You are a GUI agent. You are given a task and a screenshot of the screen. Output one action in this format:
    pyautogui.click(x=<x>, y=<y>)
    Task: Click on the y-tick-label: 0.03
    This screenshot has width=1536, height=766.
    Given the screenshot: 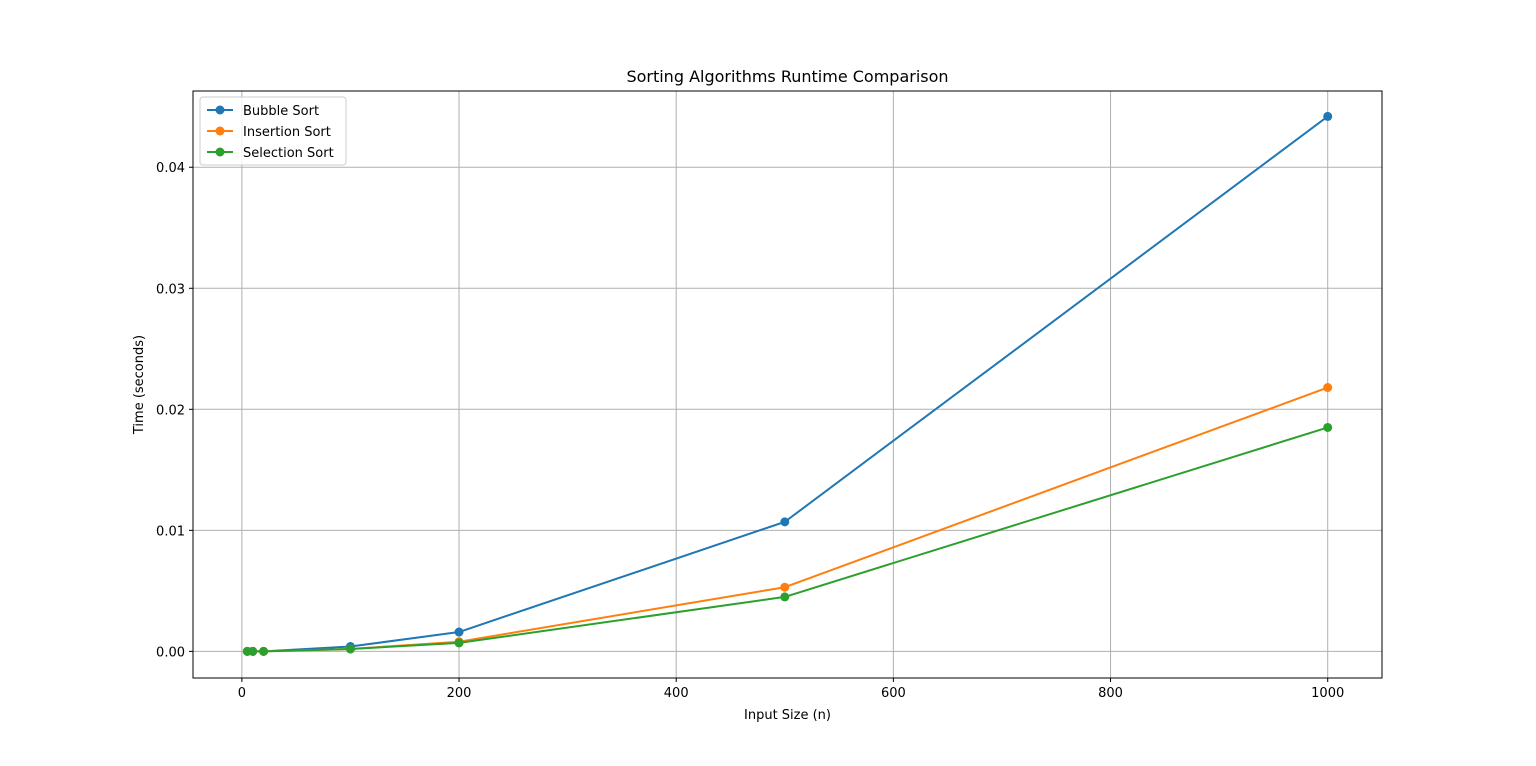 What is the action you would take?
    pyautogui.click(x=170, y=289)
    